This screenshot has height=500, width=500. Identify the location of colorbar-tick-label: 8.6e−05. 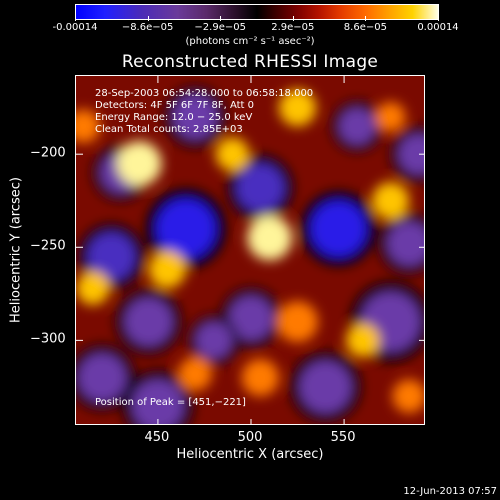
(365, 27).